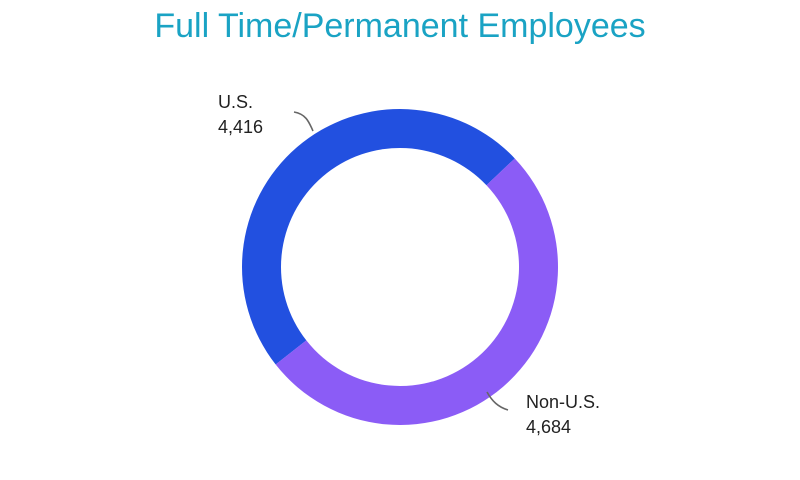 The height and width of the screenshot is (480, 800). Describe the element at coordinates (497, 401) in the screenshot. I see `leader-line-non-u-s` at that location.